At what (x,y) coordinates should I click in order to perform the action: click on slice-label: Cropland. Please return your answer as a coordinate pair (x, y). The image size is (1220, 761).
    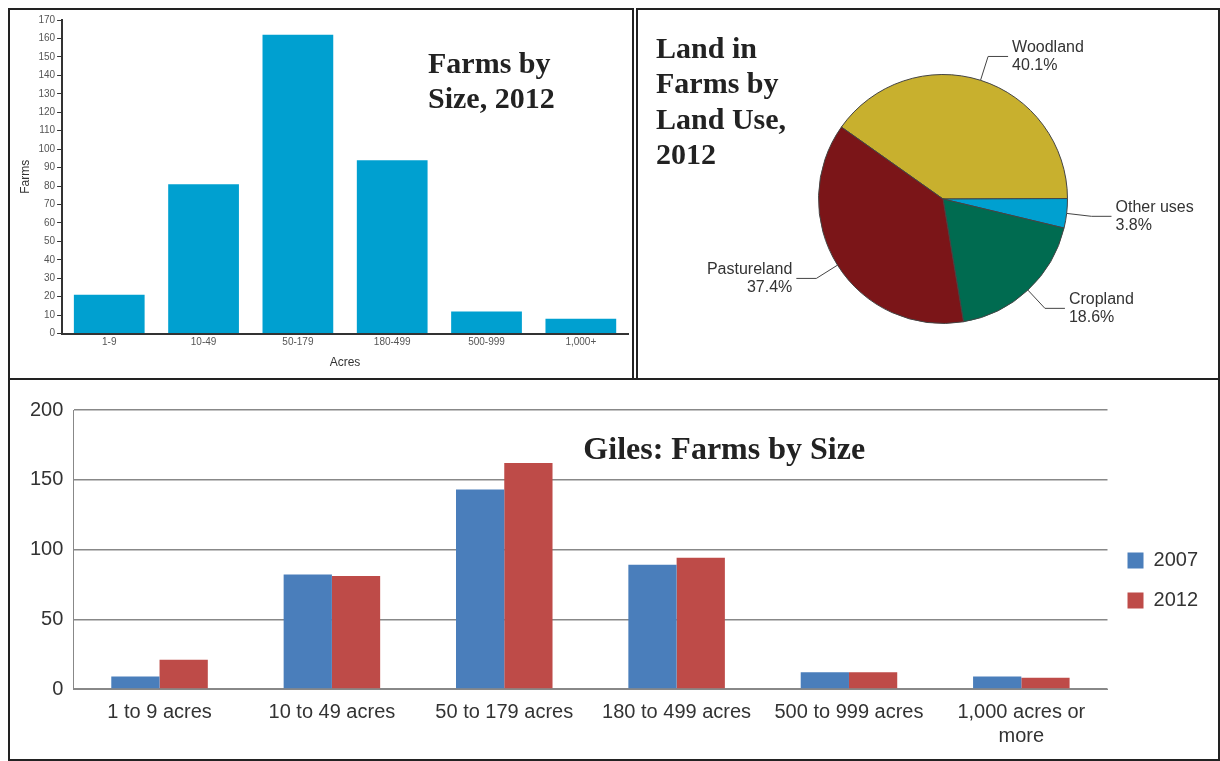
    Looking at the image, I should click on (1101, 298).